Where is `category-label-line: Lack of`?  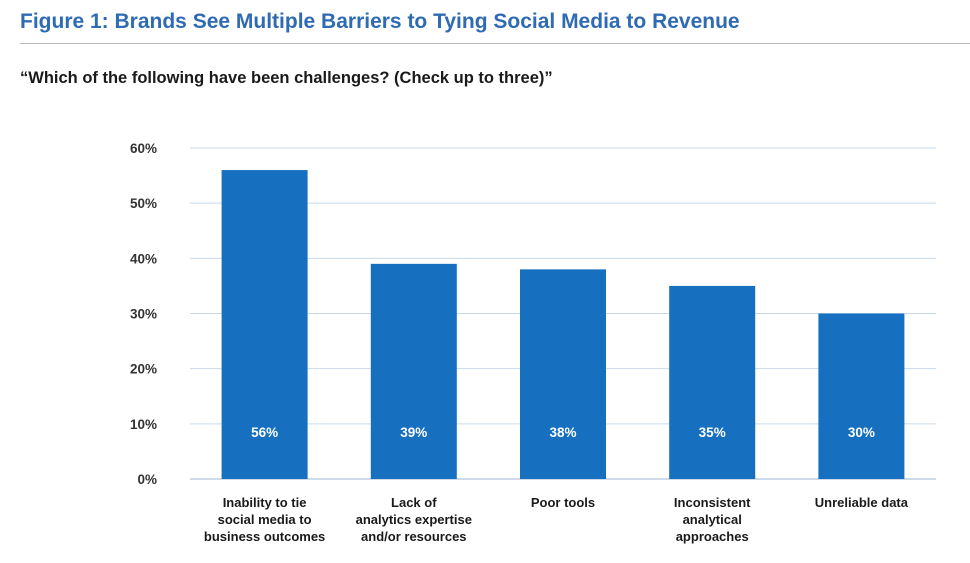 category-label-line: Lack of is located at coordinates (414, 502).